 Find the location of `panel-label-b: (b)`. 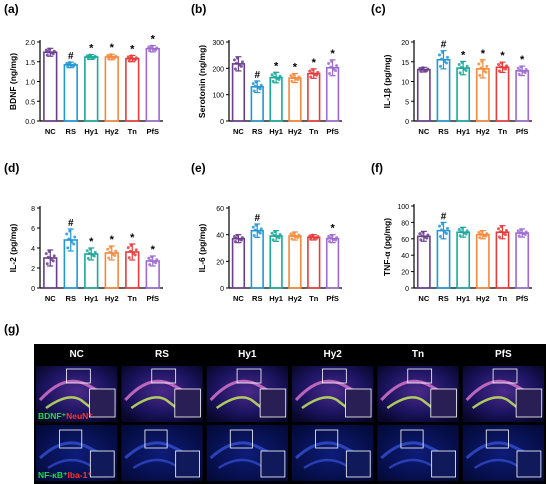

panel-label-b: (b) is located at coordinates (199, 9).